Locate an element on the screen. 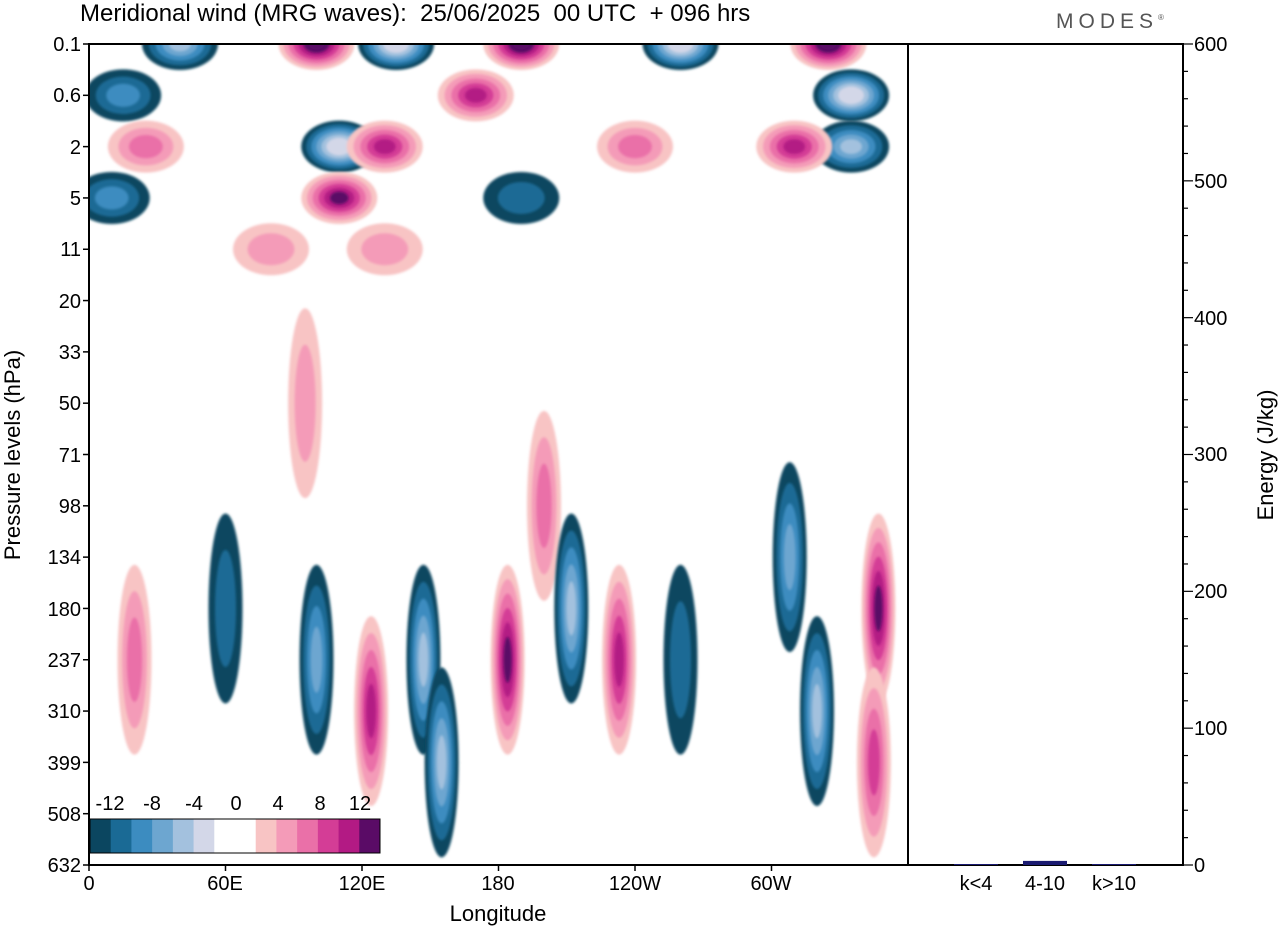 The image size is (1280, 930). colorbar-label: -8 is located at coordinates (152, 804).